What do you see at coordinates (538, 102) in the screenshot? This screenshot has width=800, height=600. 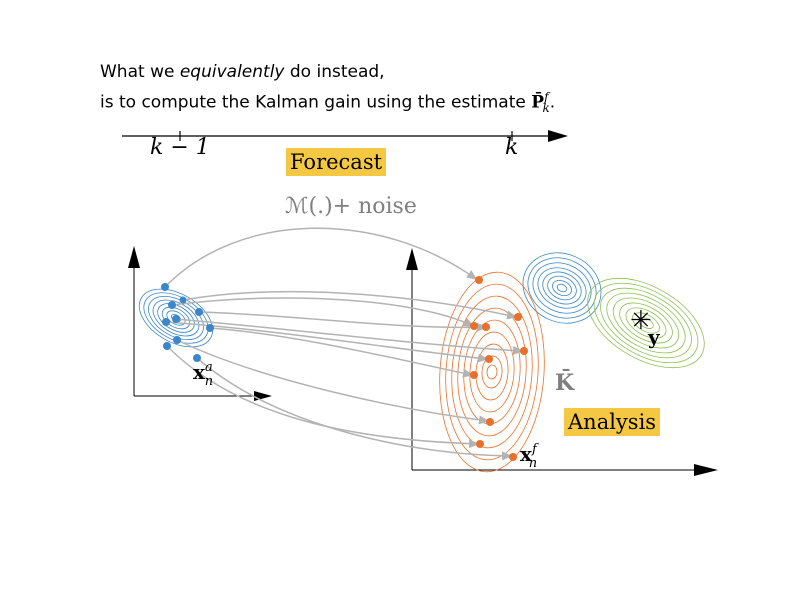 I see `covariance-symbol: P̄` at bounding box center [538, 102].